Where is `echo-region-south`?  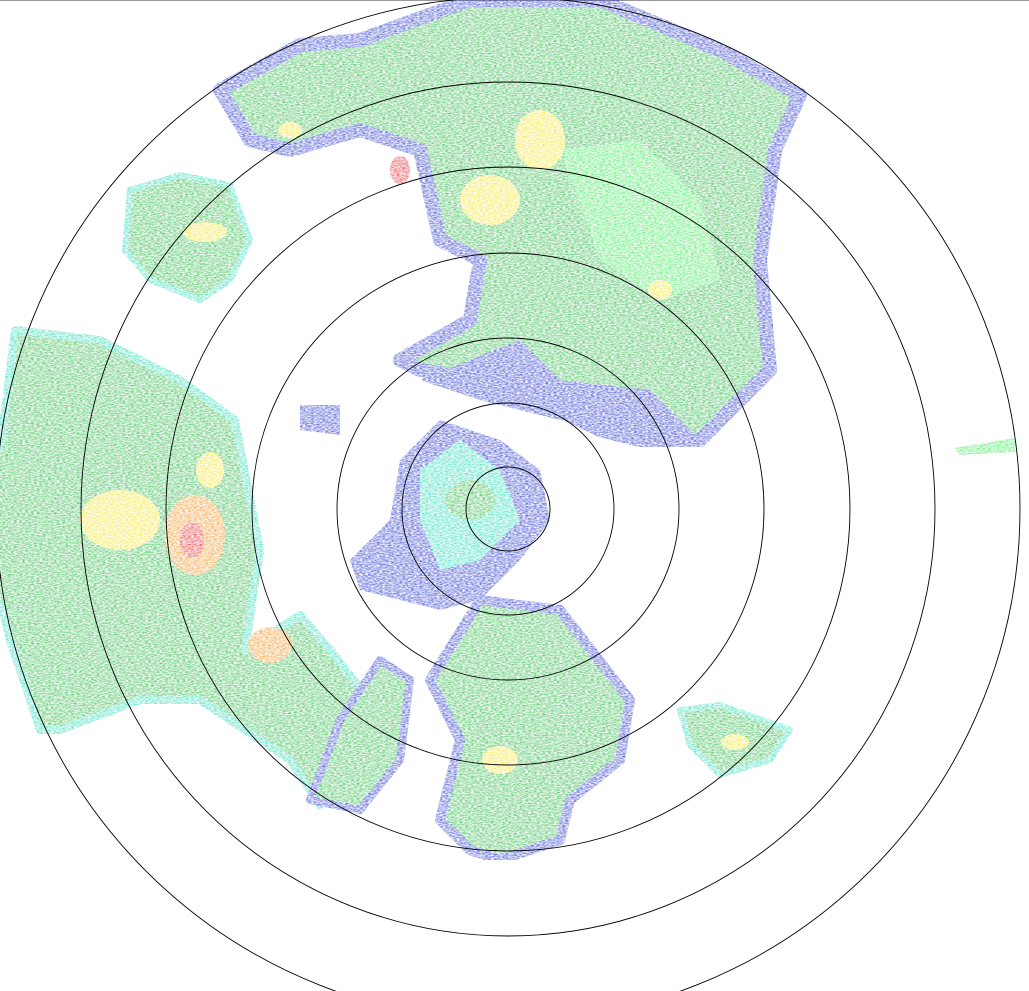
echo-region-south is located at coordinates (530, 730).